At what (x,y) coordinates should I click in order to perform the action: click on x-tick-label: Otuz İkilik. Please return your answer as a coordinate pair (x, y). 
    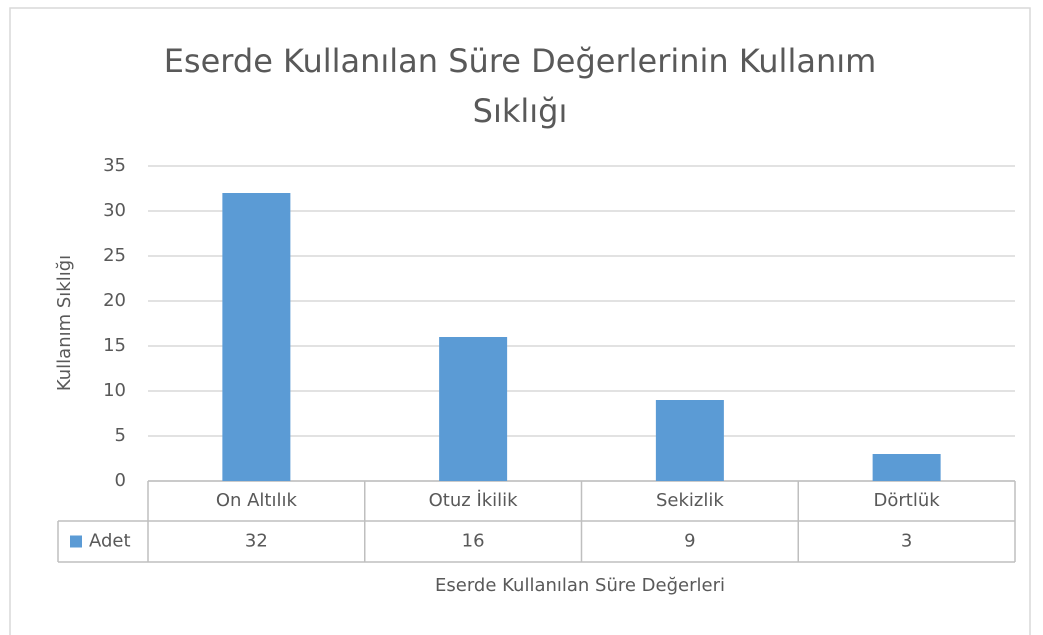
    Looking at the image, I should click on (474, 500).